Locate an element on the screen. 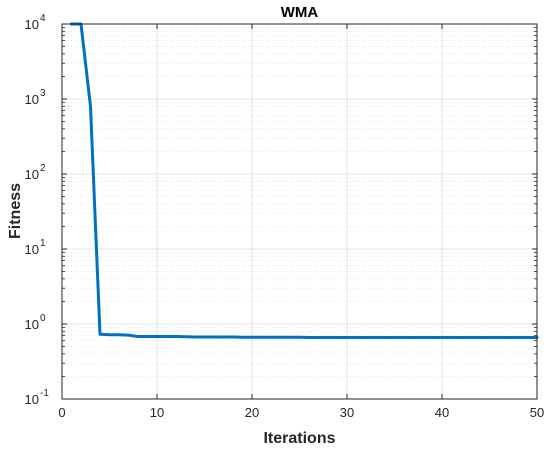 Image resolution: width=550 pixels, height=450 pixels. y-tick-label: 10 2 is located at coordinates (35, 172).